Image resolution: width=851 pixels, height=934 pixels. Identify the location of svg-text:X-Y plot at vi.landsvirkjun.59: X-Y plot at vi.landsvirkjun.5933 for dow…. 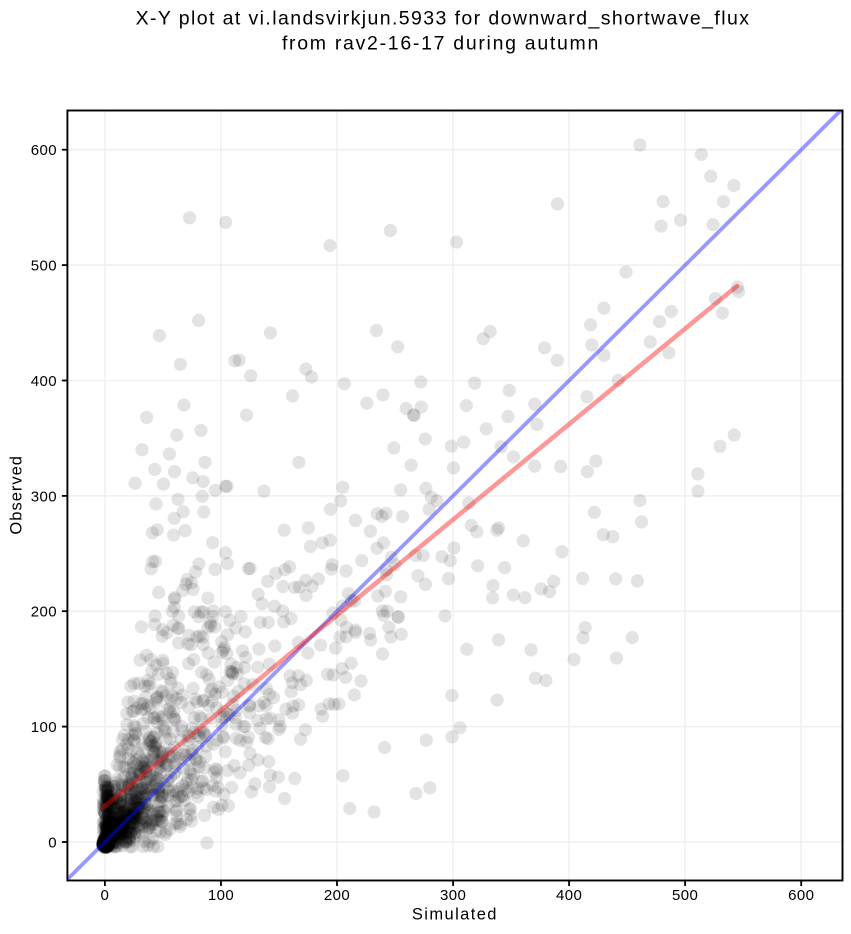
(443, 19).